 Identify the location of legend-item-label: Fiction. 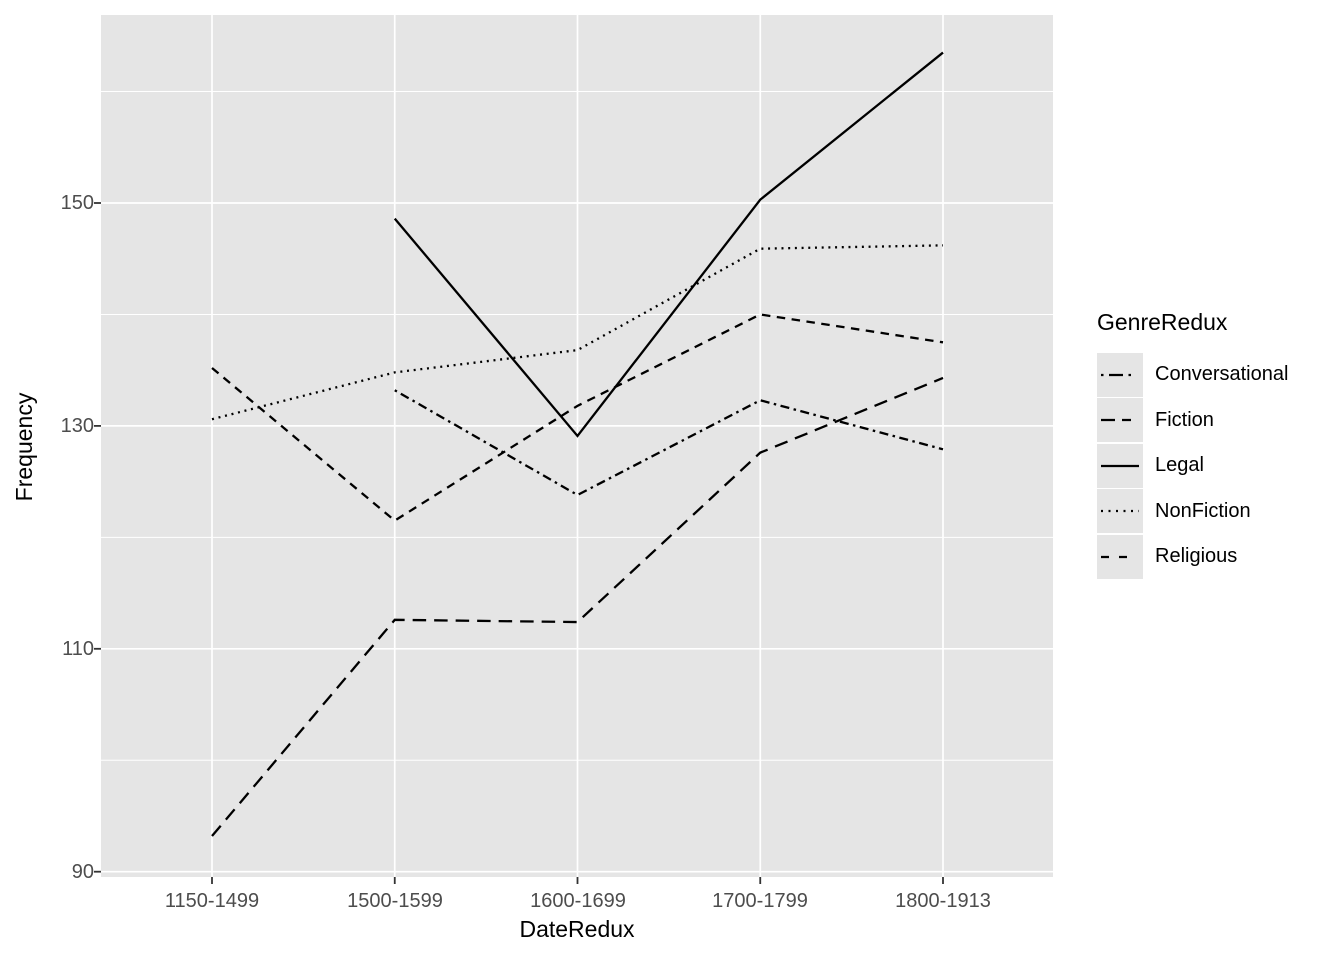
(1184, 419).